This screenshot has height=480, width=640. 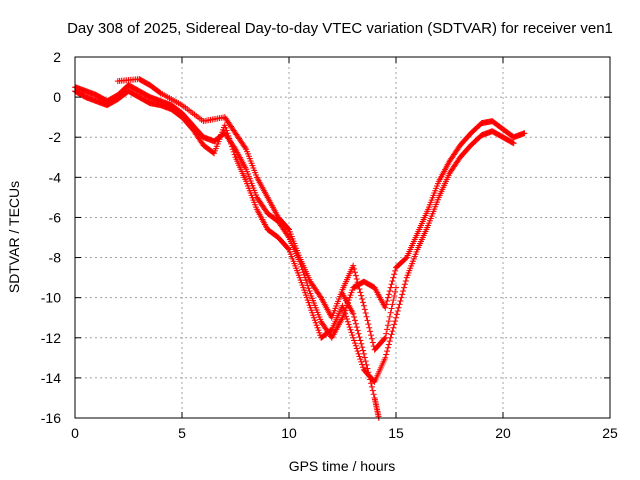 I want to click on y-tick-label: 2, so click(x=57, y=57).